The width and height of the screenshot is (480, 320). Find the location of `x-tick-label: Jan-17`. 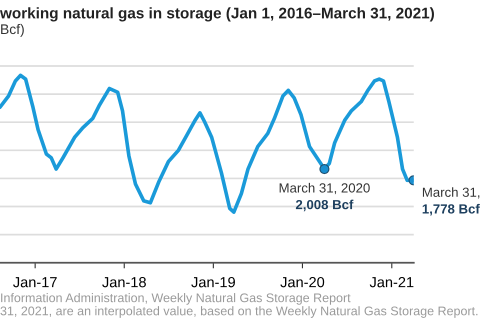

x-tick-label: Jan-17 is located at coordinates (35, 282).